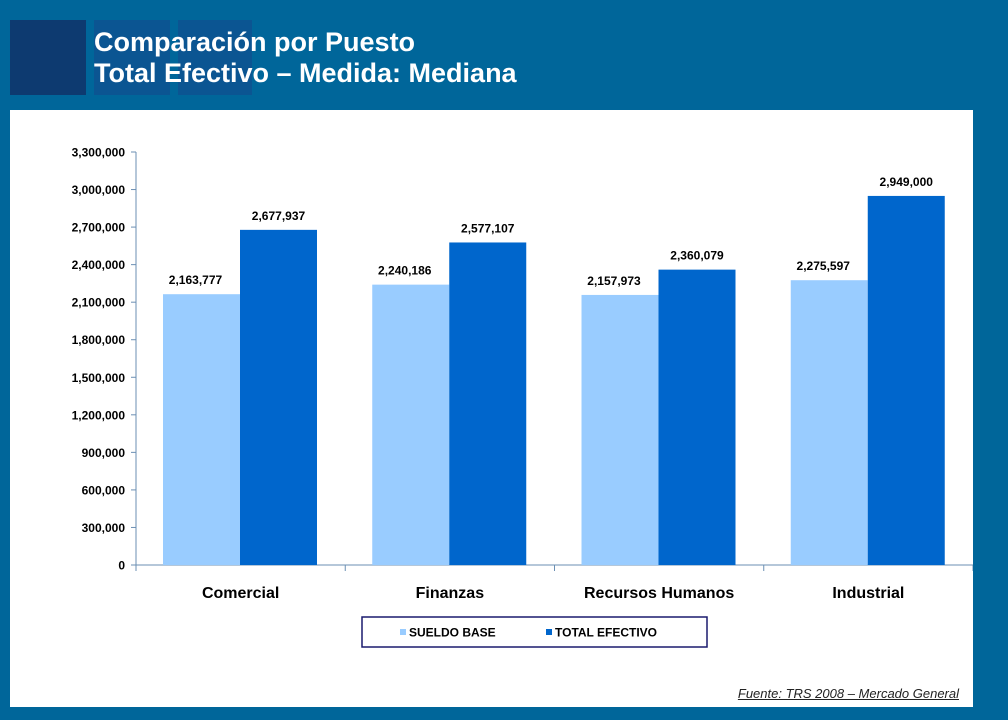 The width and height of the screenshot is (1008, 720). Describe the element at coordinates (99, 153) in the screenshot. I see `y-tick-label: 3,300,000` at that location.